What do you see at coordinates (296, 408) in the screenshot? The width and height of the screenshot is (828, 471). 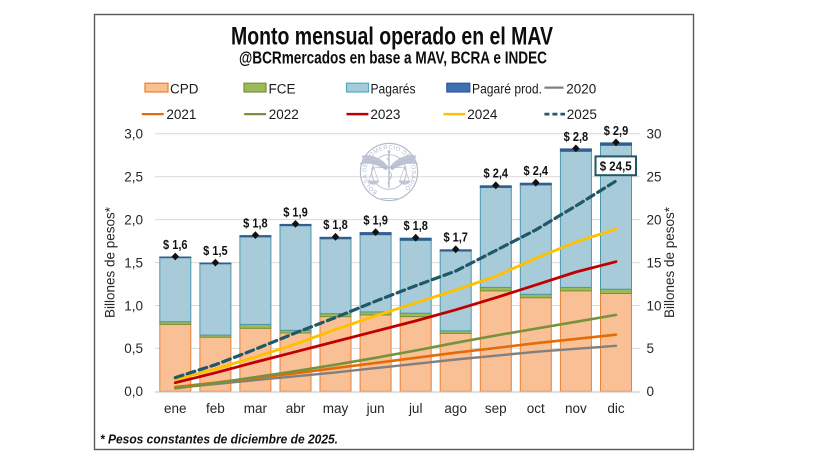 I see `svg-text: abr` at bounding box center [296, 408].